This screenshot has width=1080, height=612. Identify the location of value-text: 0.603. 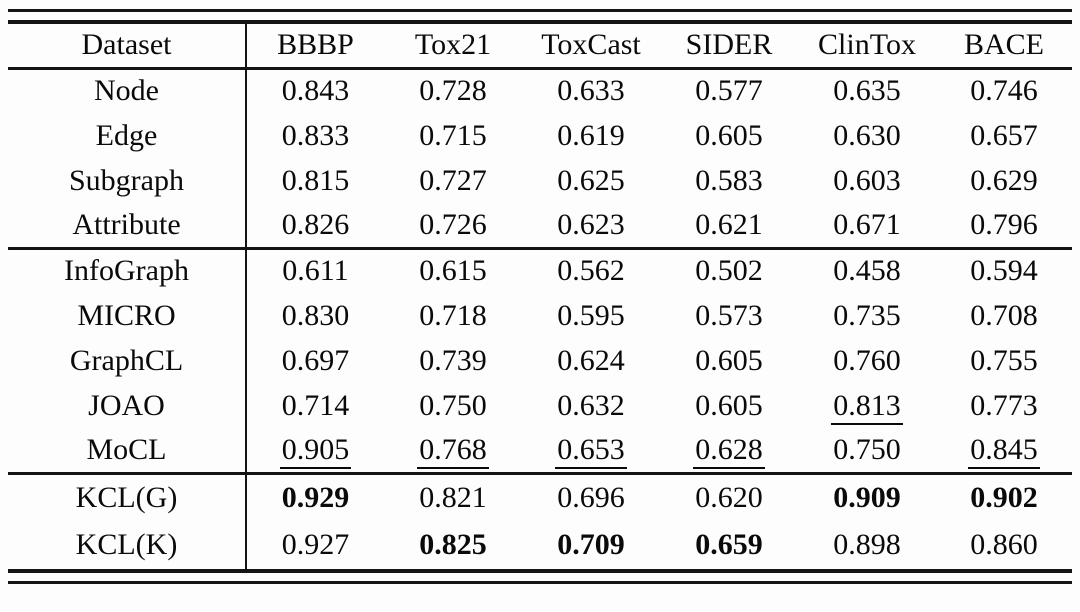
(867, 180).